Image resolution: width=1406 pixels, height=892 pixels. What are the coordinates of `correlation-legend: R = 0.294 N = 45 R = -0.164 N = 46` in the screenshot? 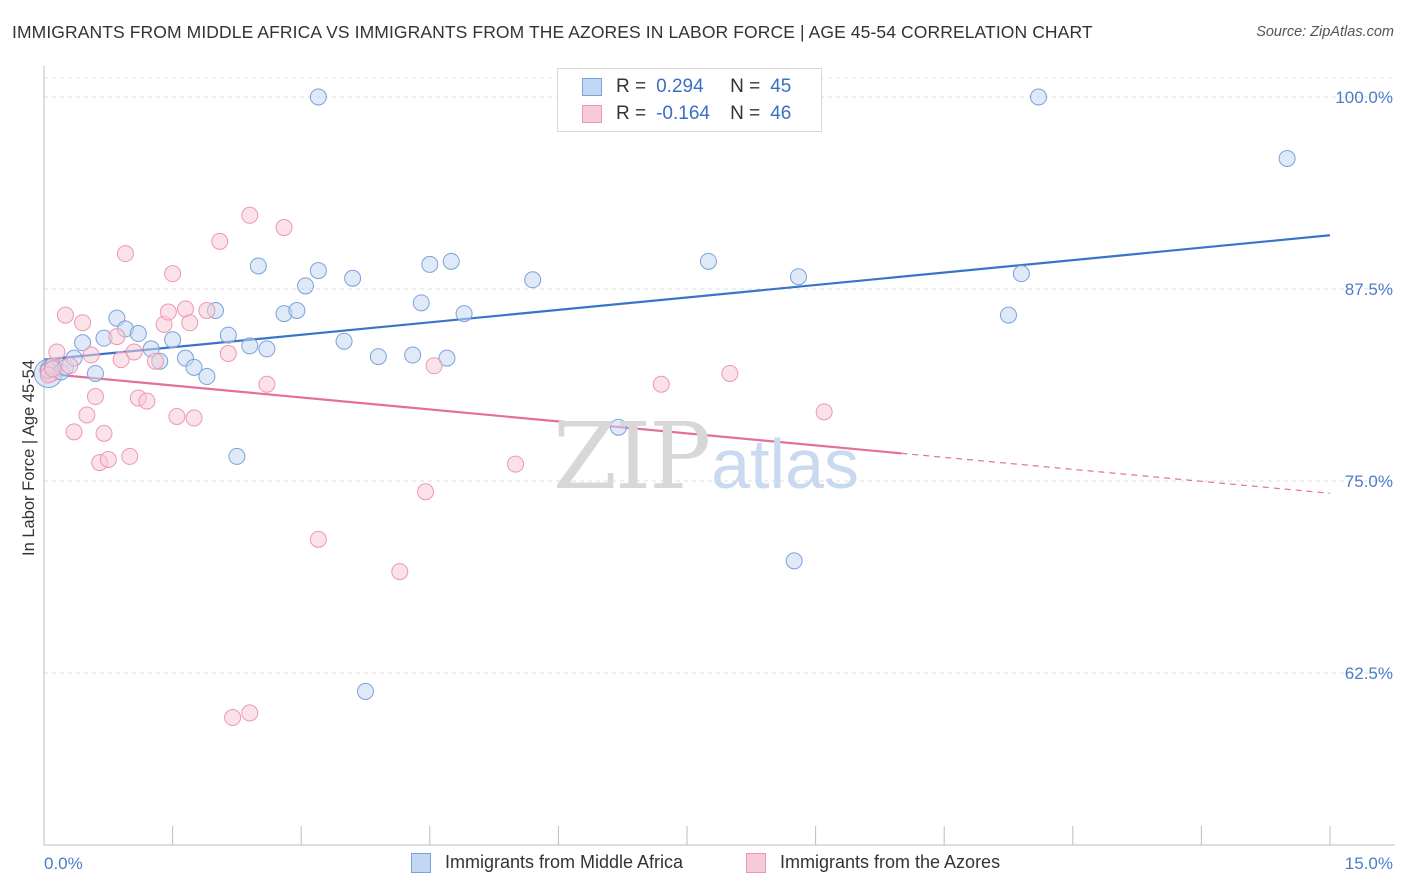 It's located at (689, 100).